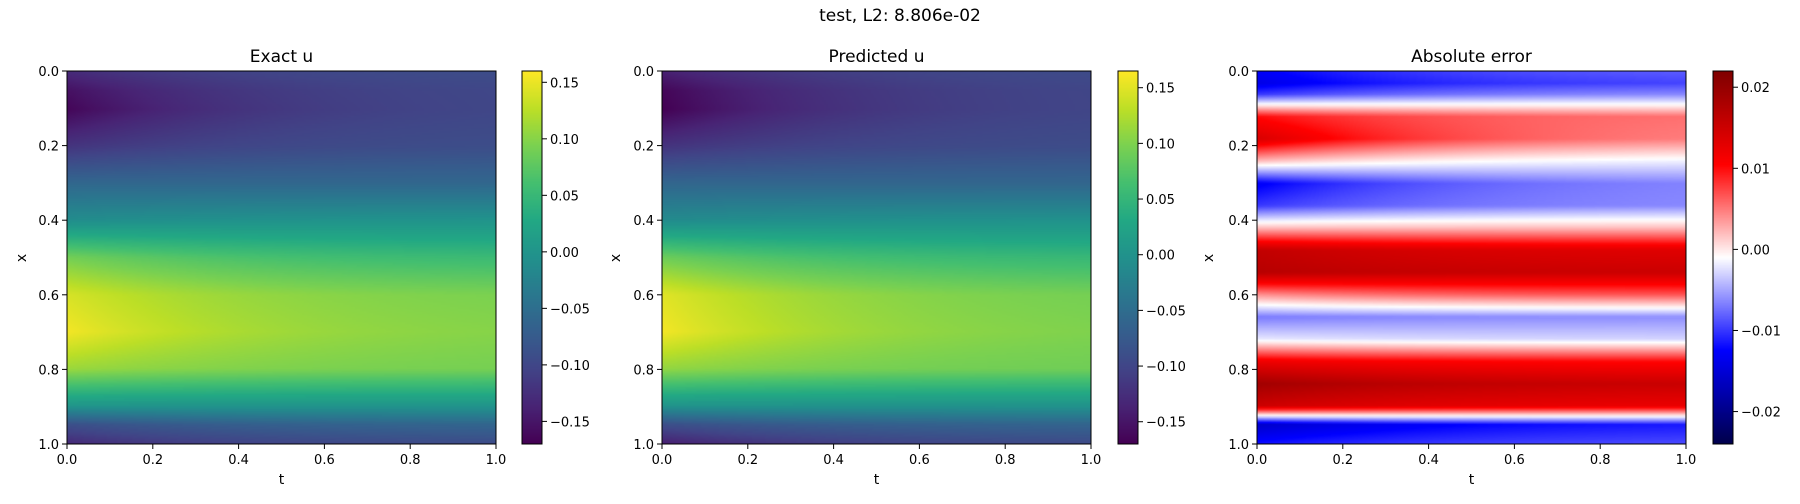  I want to click on xtick-label-predicted-u: 0.6, so click(919, 460).